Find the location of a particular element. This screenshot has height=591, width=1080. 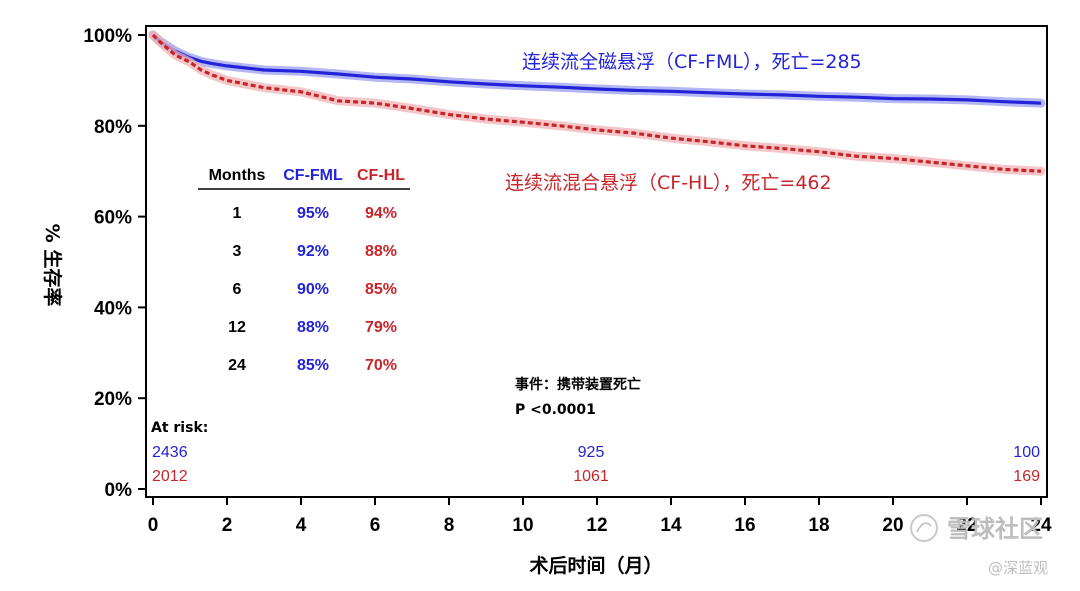

x-tick-label: 20 is located at coordinates (892, 525).